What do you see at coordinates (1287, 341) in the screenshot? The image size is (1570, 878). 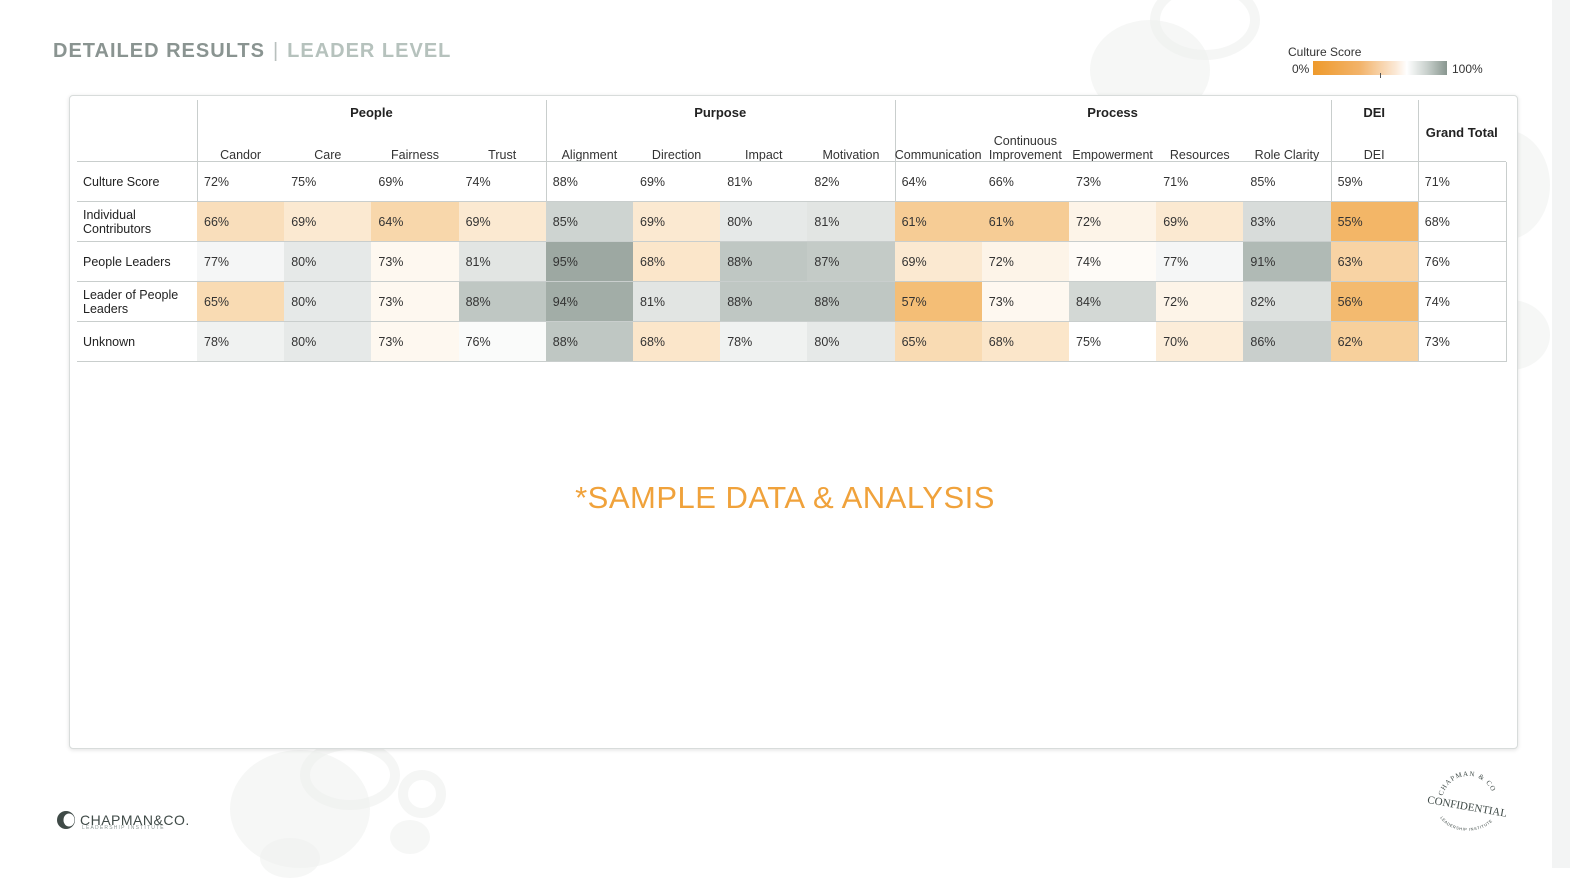 I see `heatmap-cell: 86%` at bounding box center [1287, 341].